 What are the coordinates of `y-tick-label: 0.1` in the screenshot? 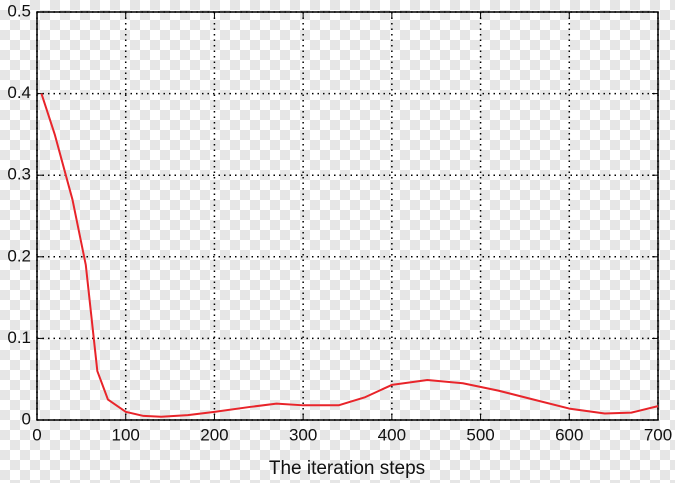 It's located at (19, 337).